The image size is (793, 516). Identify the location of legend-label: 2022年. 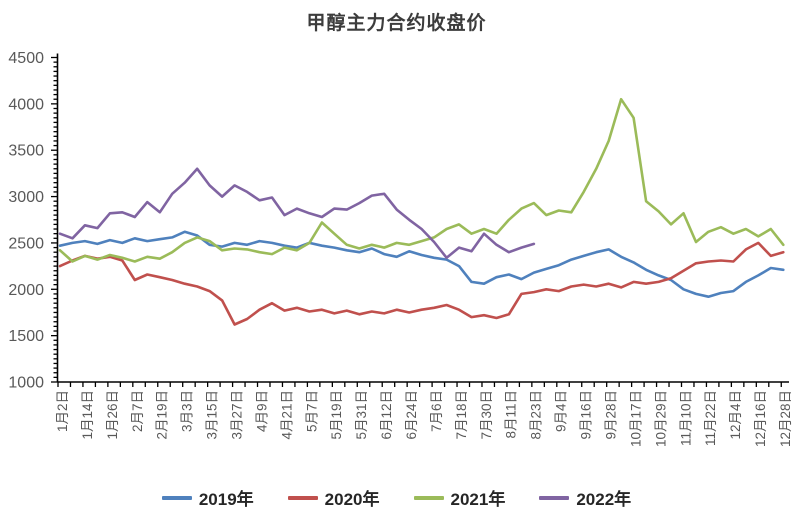
(604, 499).